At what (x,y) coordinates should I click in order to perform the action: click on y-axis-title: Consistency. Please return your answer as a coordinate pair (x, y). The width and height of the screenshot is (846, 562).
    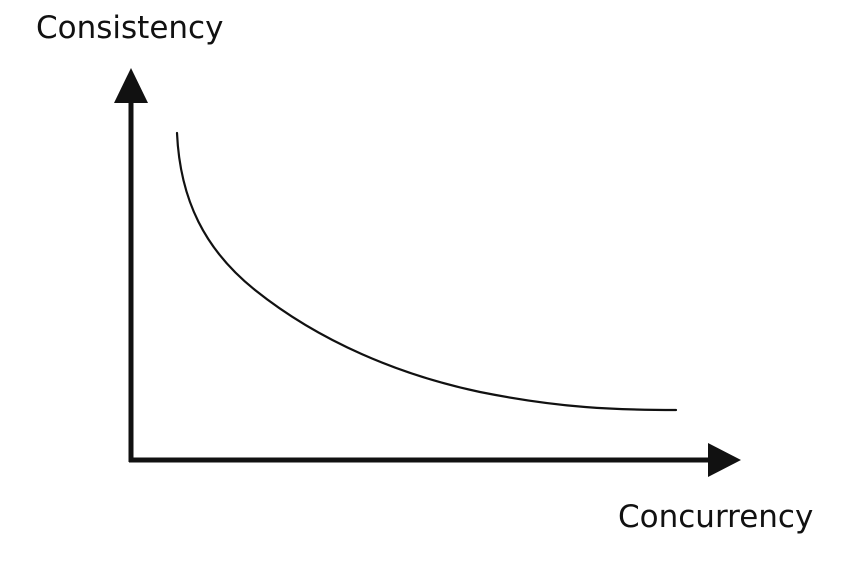
    Looking at the image, I should click on (130, 28).